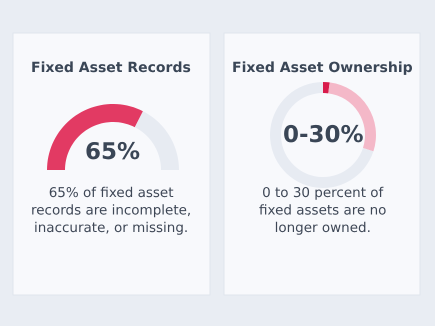 Image resolution: width=435 pixels, height=326 pixels. I want to click on text: 0 to 30 percent of fixed assets are no longer owned., so click(322, 210).